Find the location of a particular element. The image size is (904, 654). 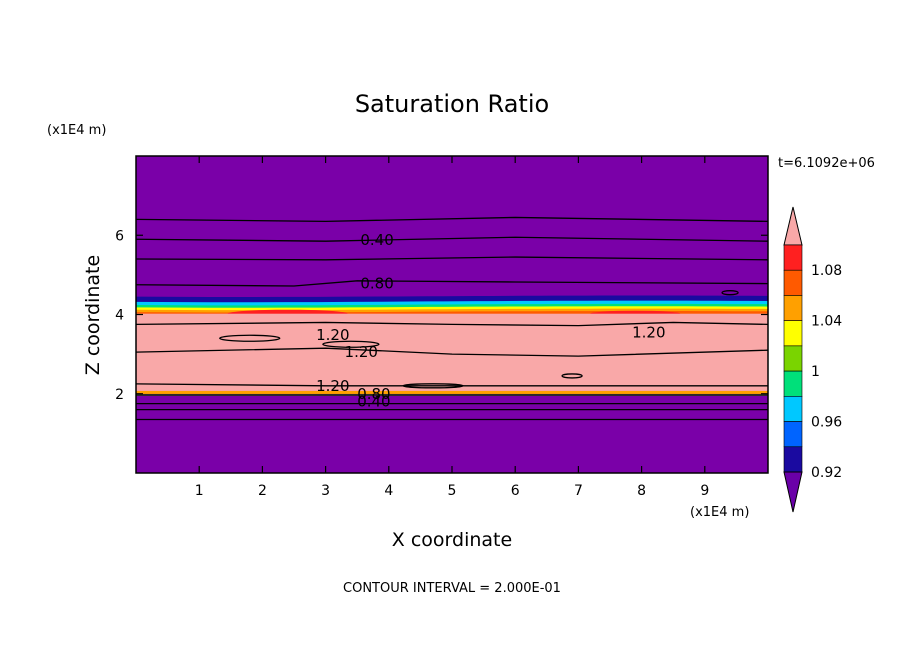

x-tick-label: 5 is located at coordinates (452, 491).